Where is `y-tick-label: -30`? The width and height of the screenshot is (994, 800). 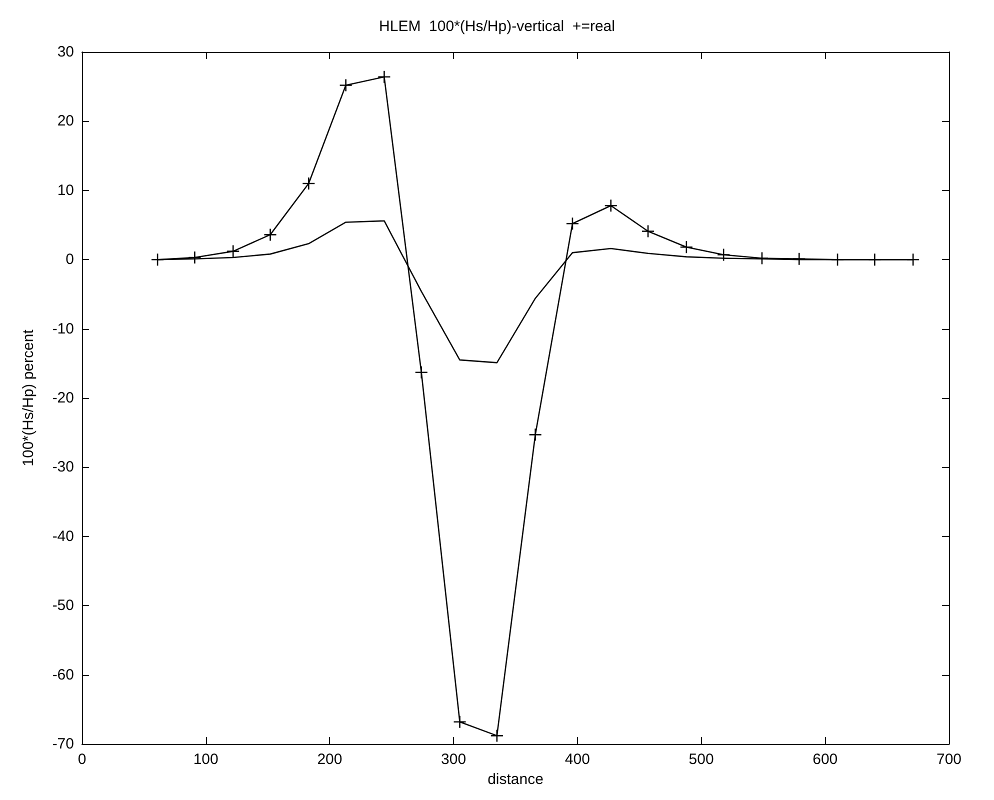 y-tick-label: -30 is located at coordinates (63, 467).